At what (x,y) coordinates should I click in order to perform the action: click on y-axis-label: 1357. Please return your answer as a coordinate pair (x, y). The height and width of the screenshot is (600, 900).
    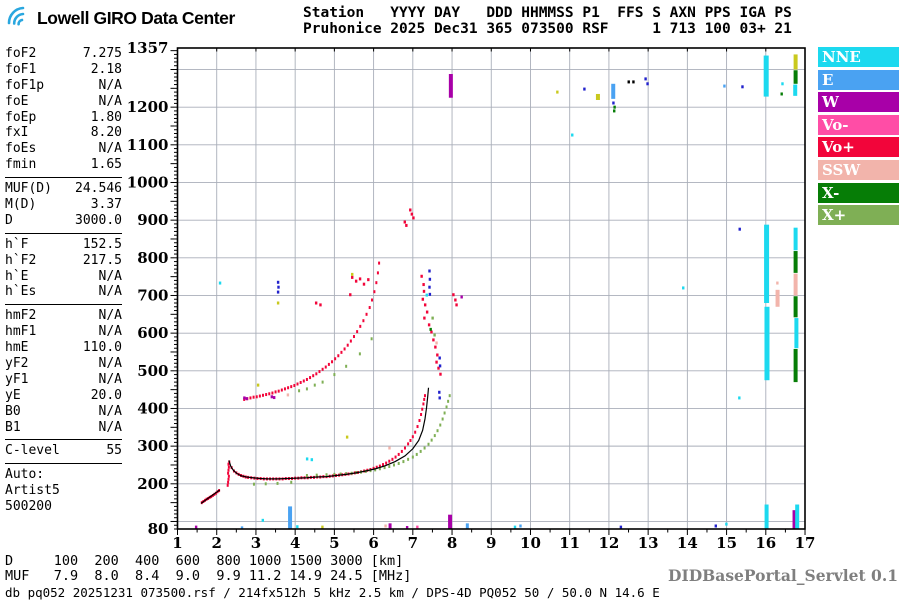
    Looking at the image, I should click on (148, 48).